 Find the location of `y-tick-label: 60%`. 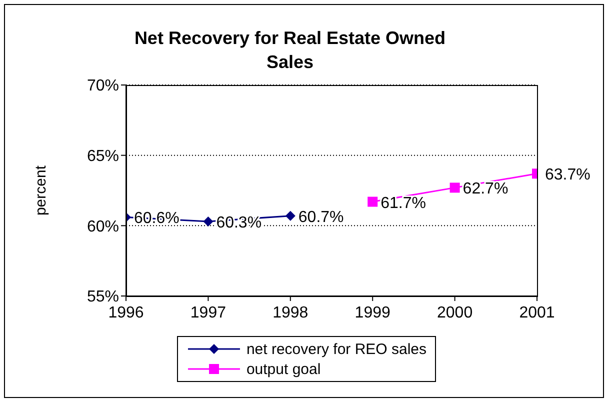

y-tick-label: 60% is located at coordinates (102, 227).